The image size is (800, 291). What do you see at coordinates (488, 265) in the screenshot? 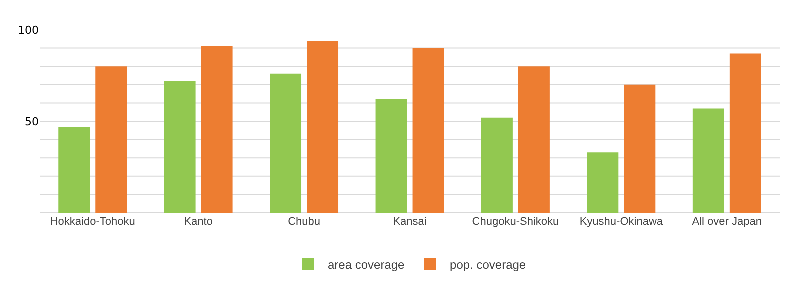
I see `legend-label: pop. coverage` at bounding box center [488, 265].